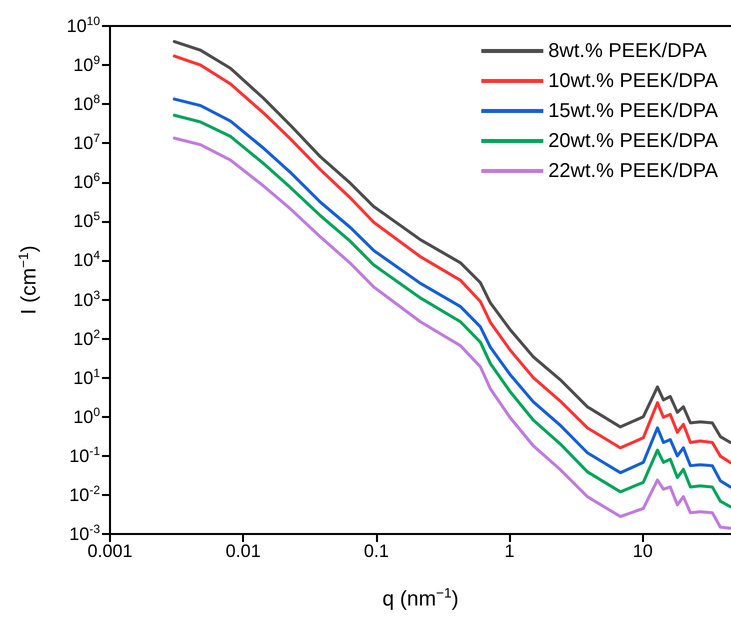  I want to click on y-tick-label: 10$^{-3}$, so click(84, 533).